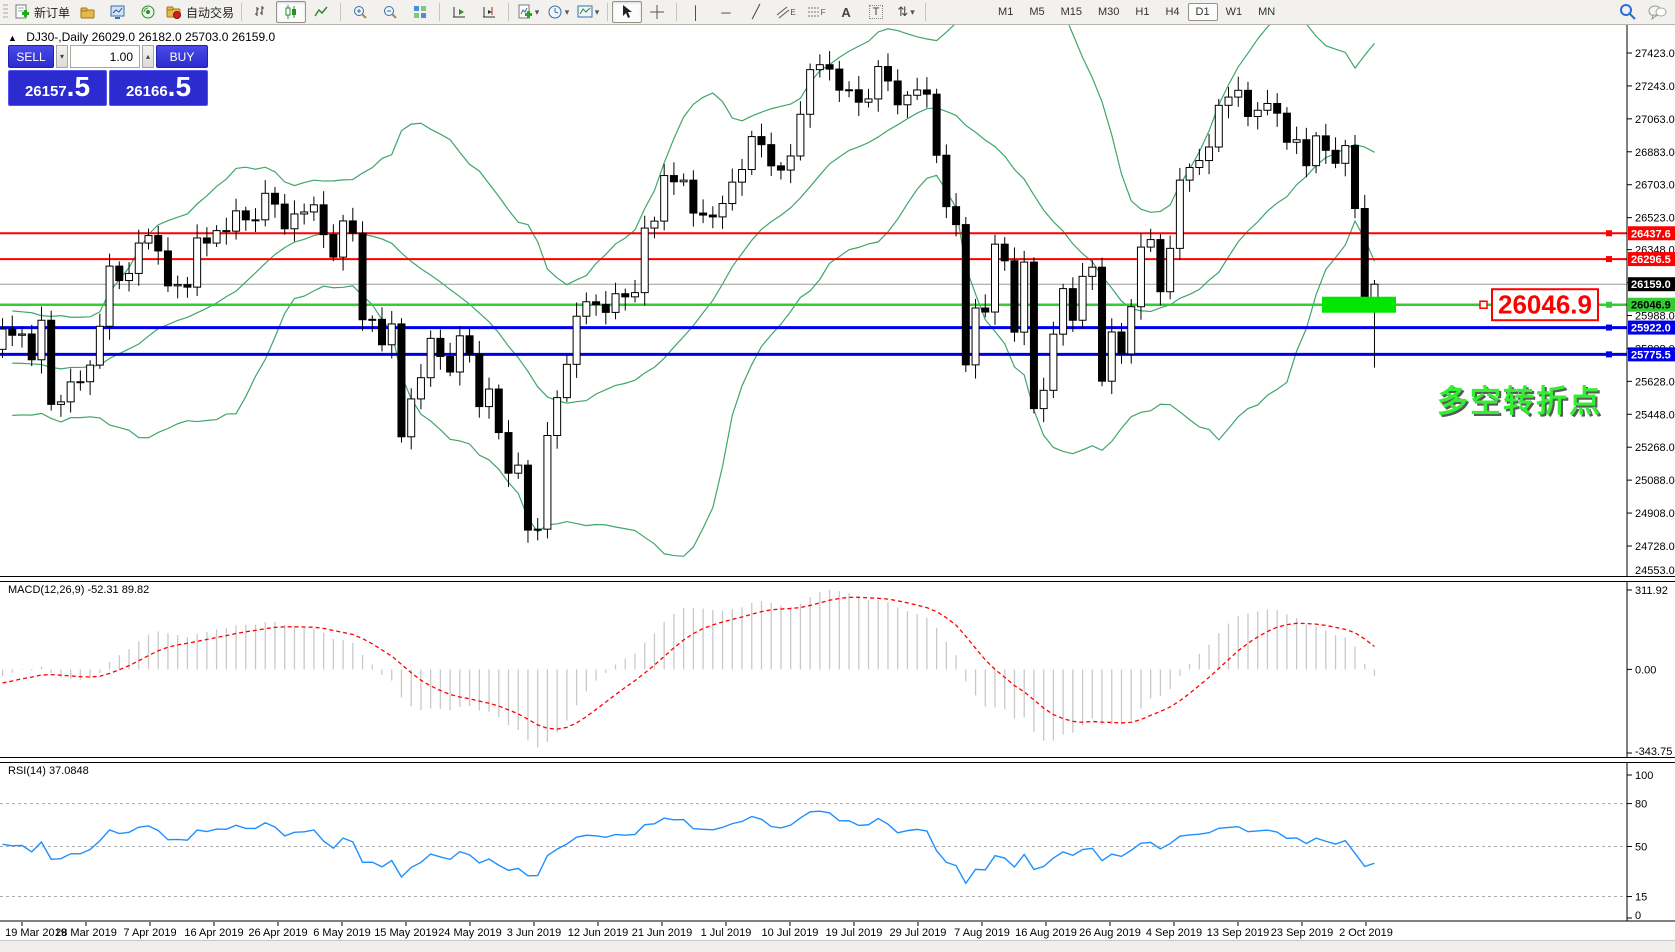  What do you see at coordinates (1037, 12) in the screenshot?
I see `timeframe-m5: M5` at bounding box center [1037, 12].